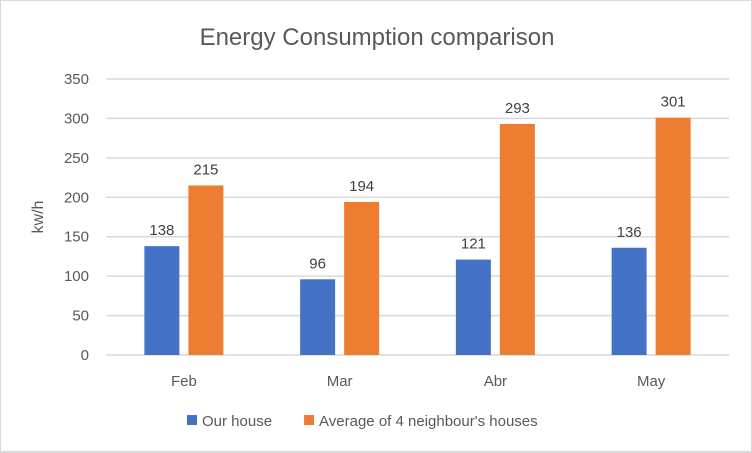 The width and height of the screenshot is (752, 453). Describe the element at coordinates (340, 381) in the screenshot. I see `x-tick-label: Mar` at that location.